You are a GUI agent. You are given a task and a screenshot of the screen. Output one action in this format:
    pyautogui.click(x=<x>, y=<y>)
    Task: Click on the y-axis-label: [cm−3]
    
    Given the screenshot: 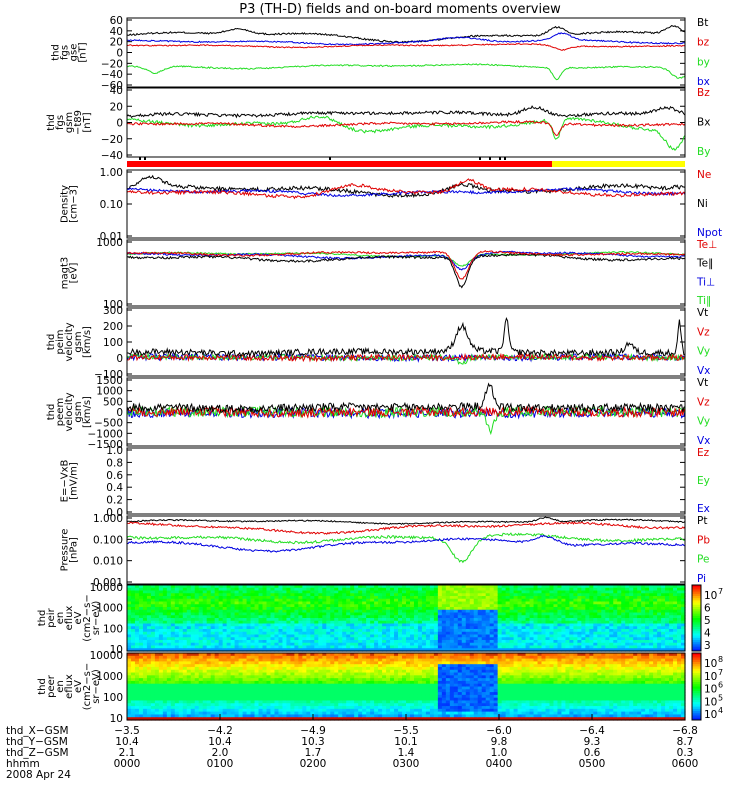 What is the action you would take?
    pyautogui.click(x=74, y=204)
    